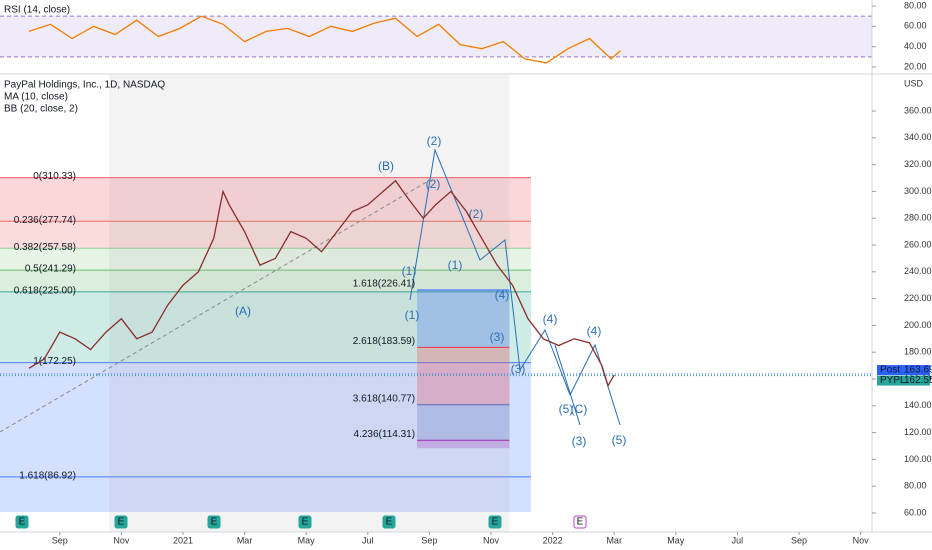 Image resolution: width=932 pixels, height=550 pixels. I want to click on indicator: BB (20, close, 2), so click(41, 109).